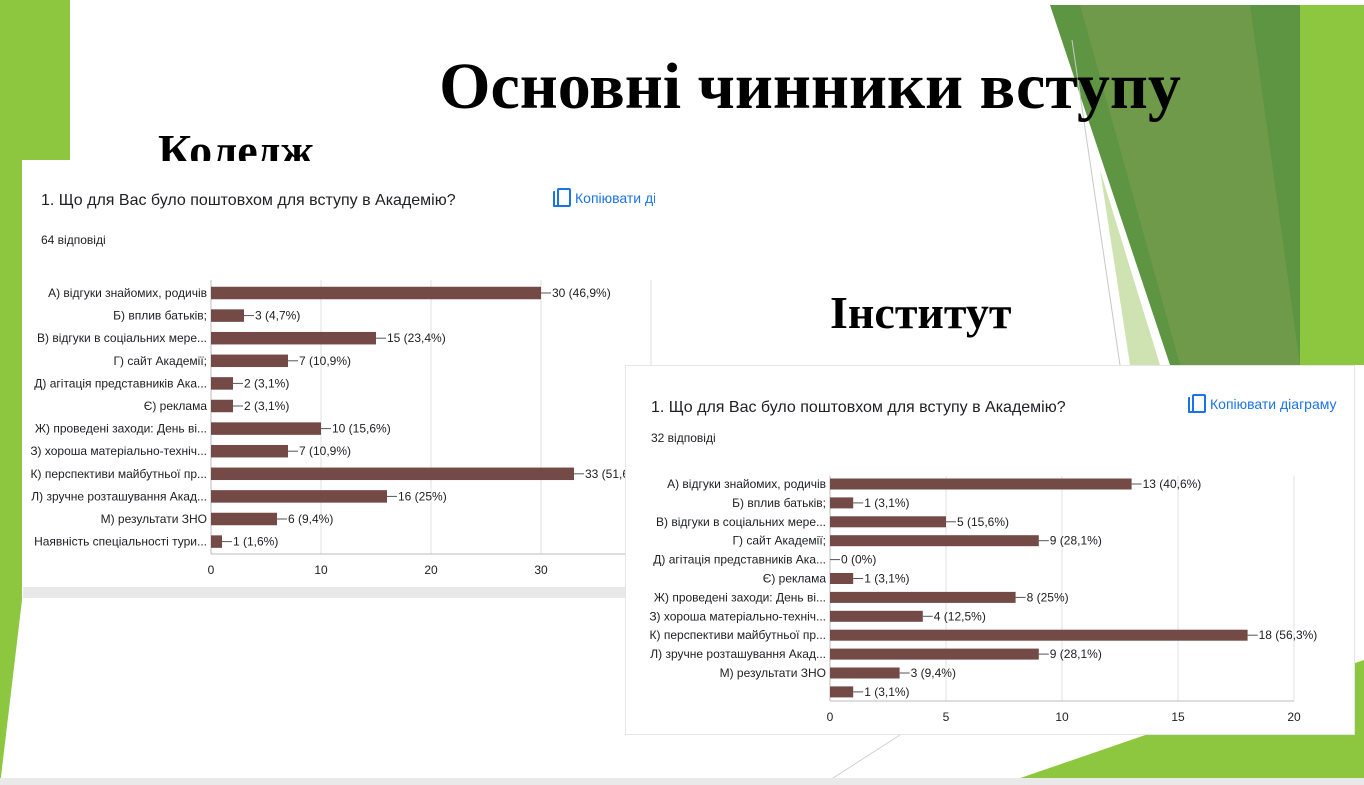 Image resolution: width=1364 pixels, height=785 pixels. Describe the element at coordinates (1332, 185) in the screenshot. I see `right-light-green-triangle` at that location.